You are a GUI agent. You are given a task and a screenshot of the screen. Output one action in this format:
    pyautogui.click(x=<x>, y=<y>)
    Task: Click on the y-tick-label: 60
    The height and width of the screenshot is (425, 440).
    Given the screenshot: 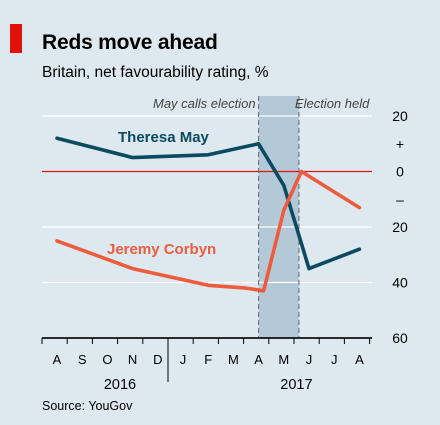 What is the action you would take?
    pyautogui.click(x=400, y=338)
    